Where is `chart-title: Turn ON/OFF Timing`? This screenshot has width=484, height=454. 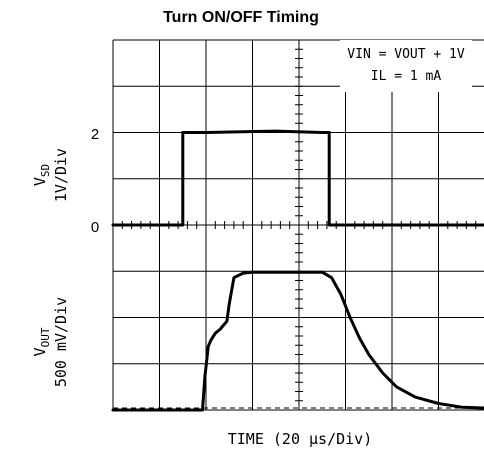
chart-title: Turn ON/OFF Timing is located at coordinates (241, 17).